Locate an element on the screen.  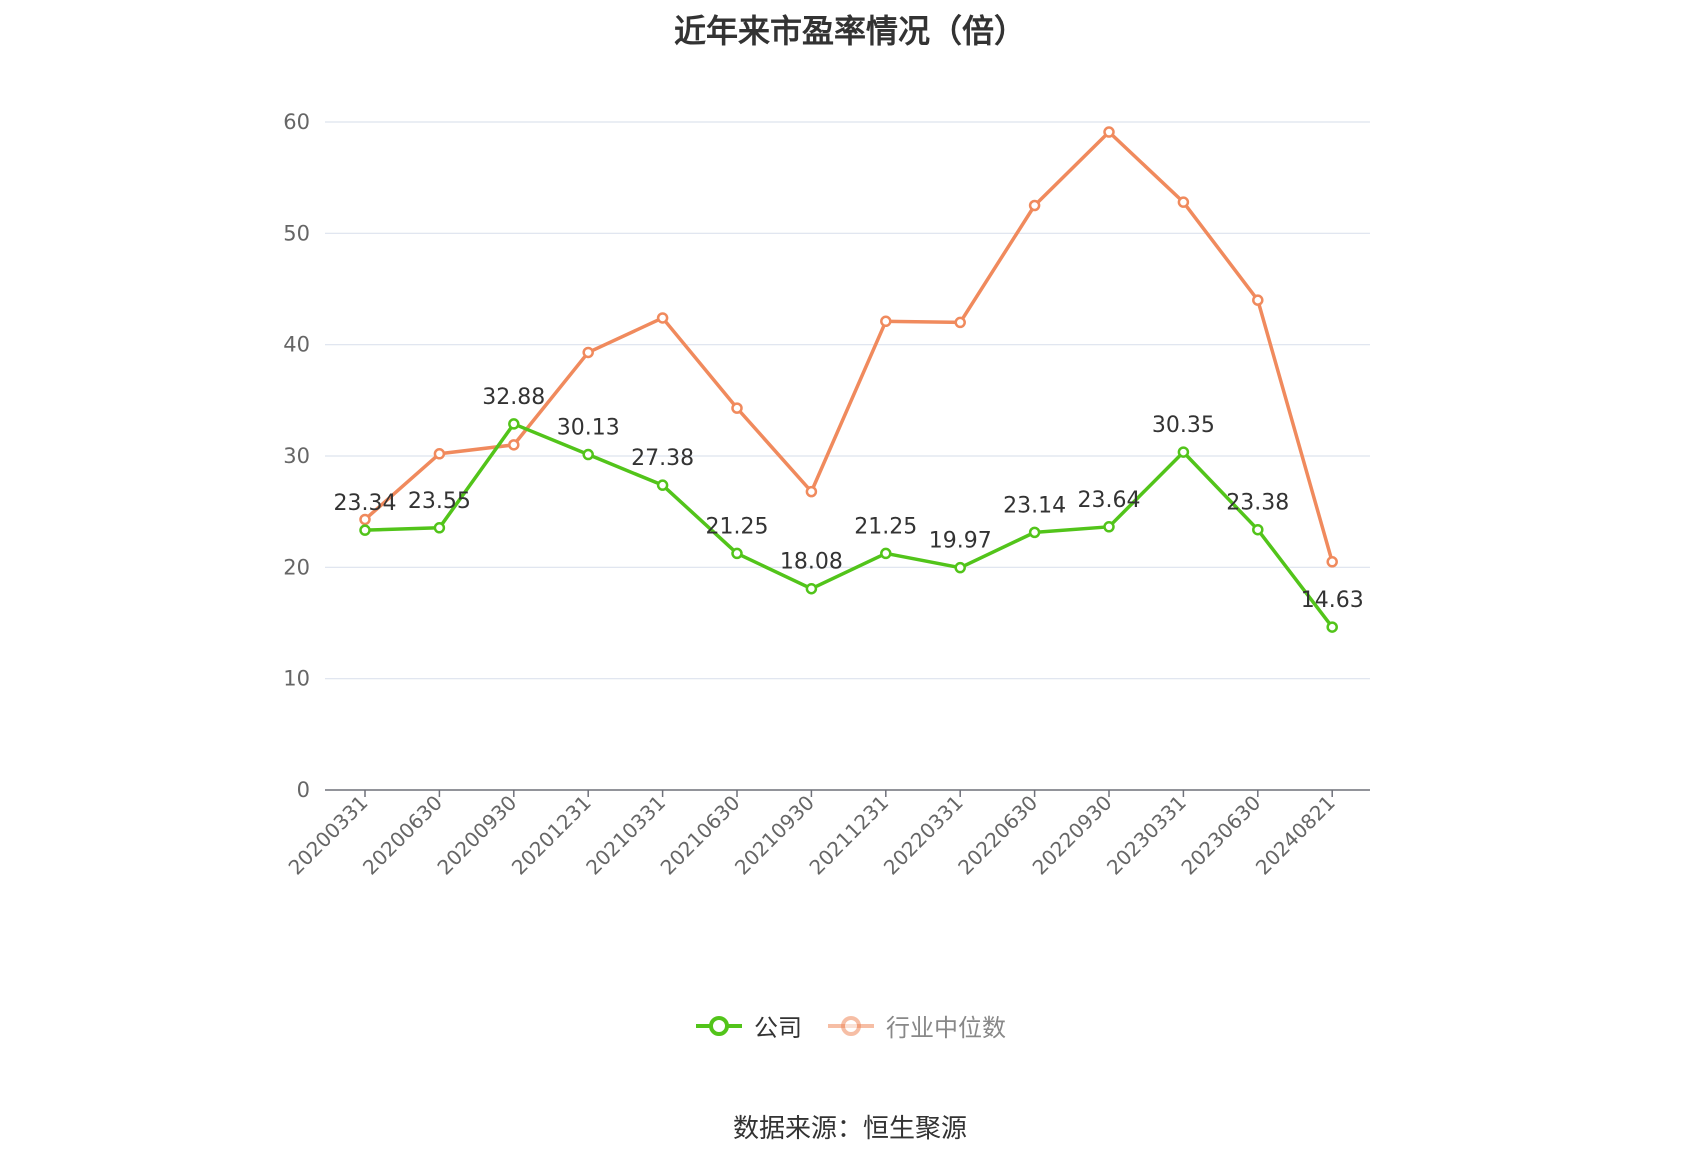
legend-marker-industry is located at coordinates (851, 1025).